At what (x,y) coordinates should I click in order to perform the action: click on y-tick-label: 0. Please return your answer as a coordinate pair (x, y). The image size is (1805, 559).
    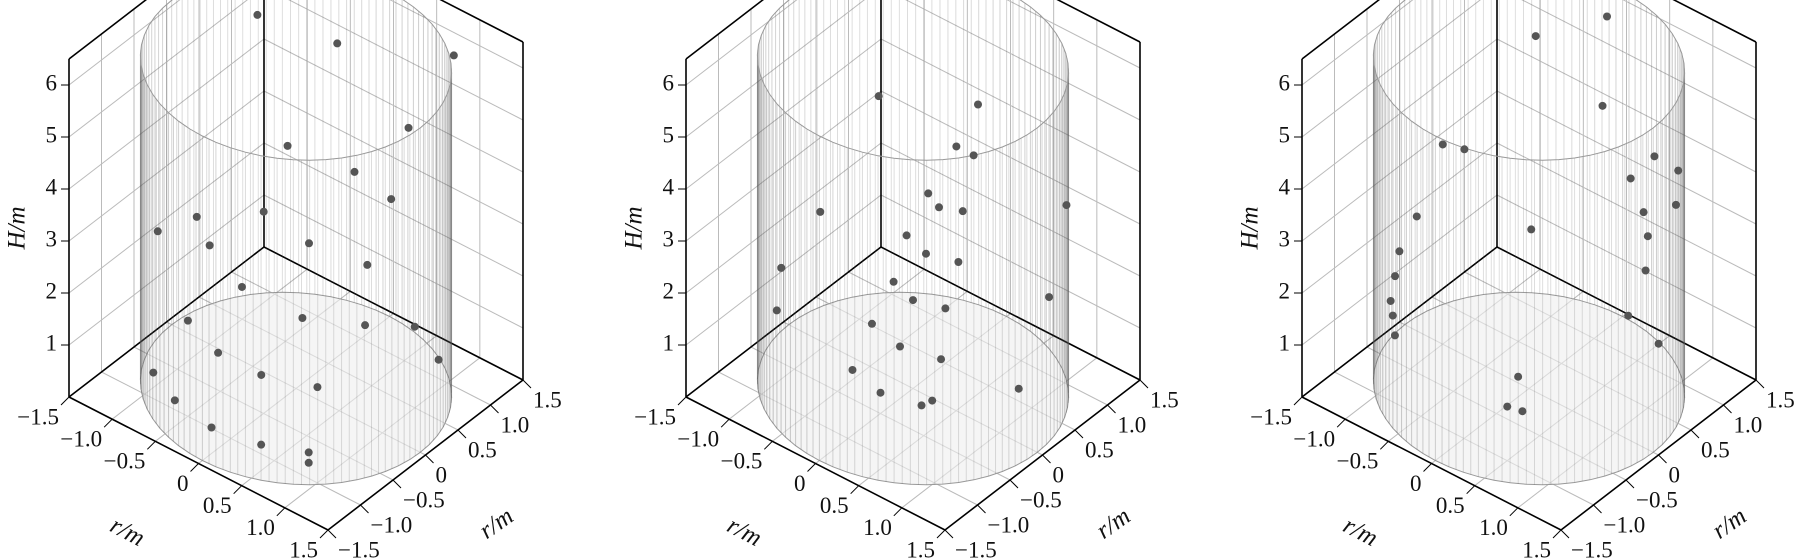
    Looking at the image, I should click on (442, 474).